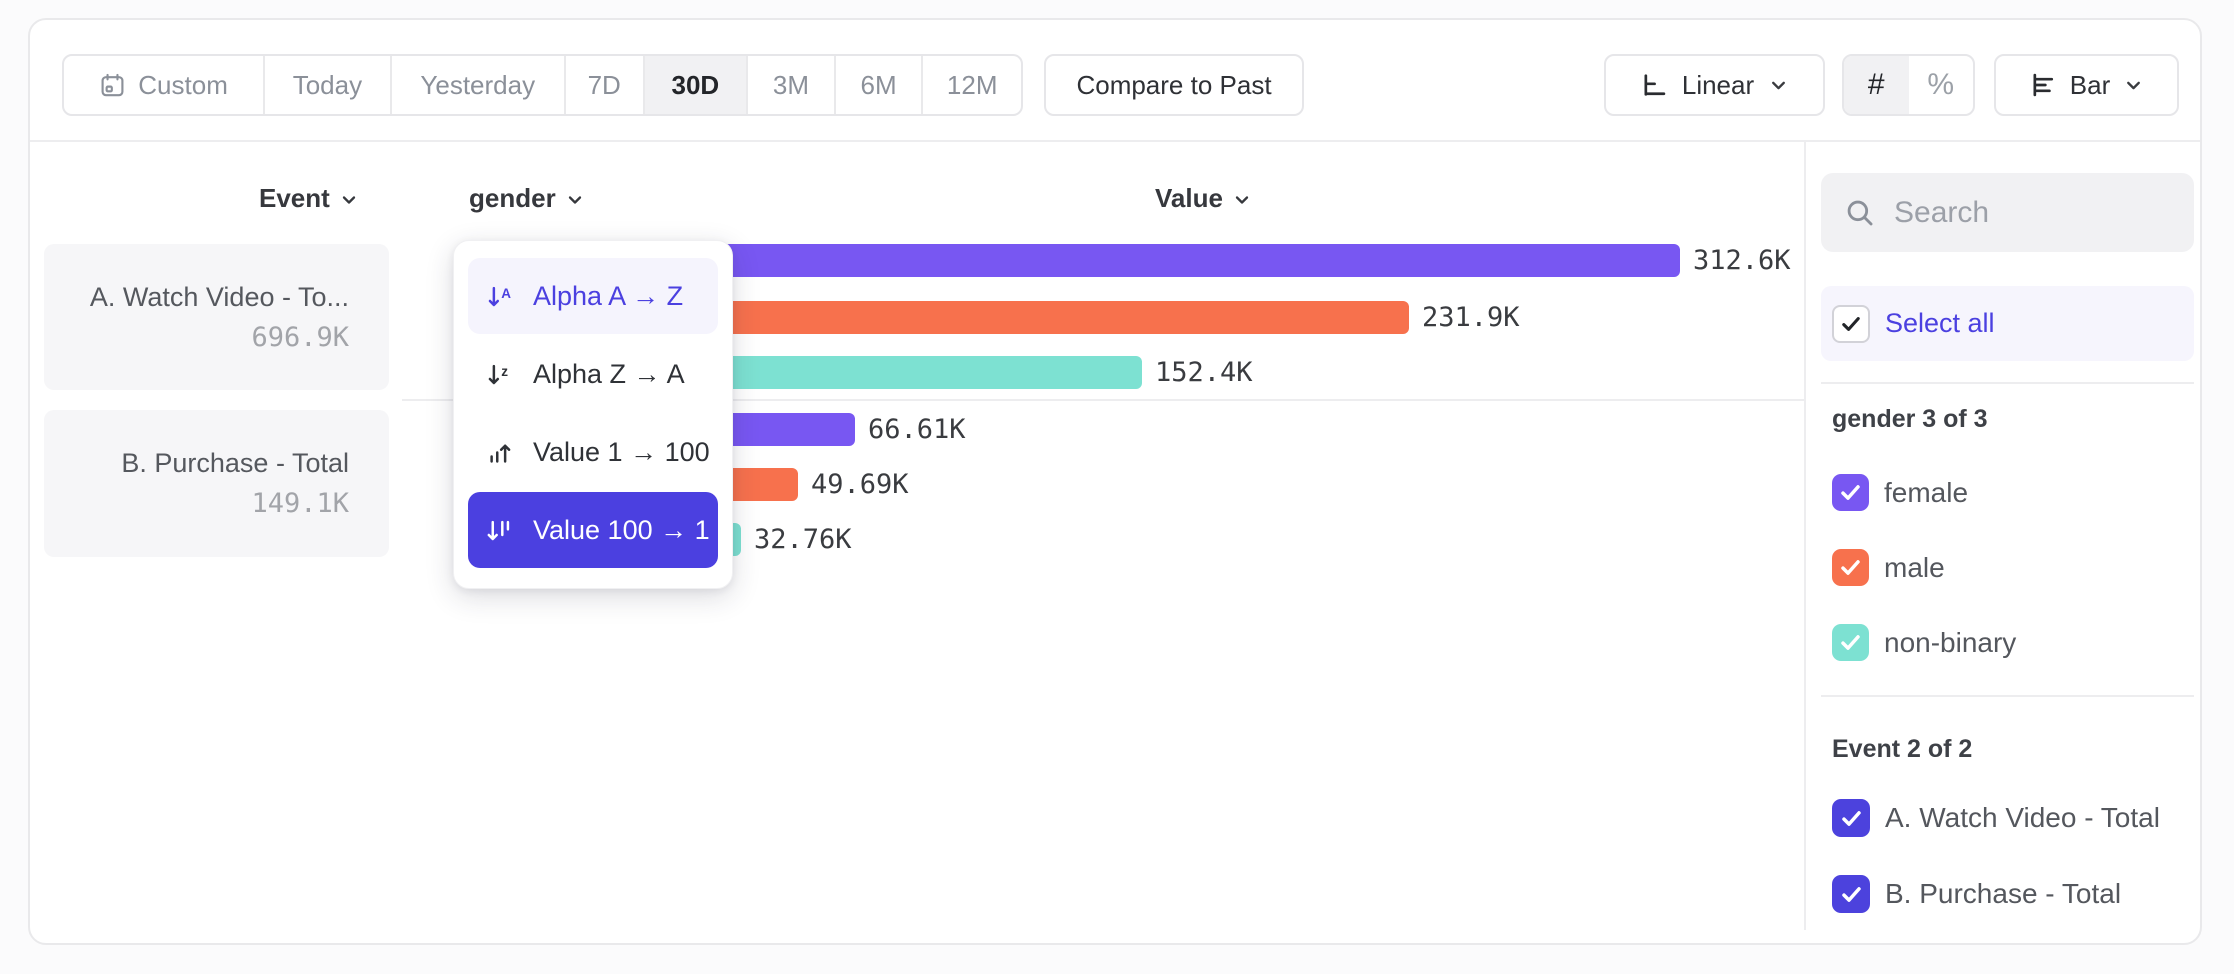 The image size is (2234, 974). I want to click on chart-type-dropdown: Bar, so click(2086, 85).